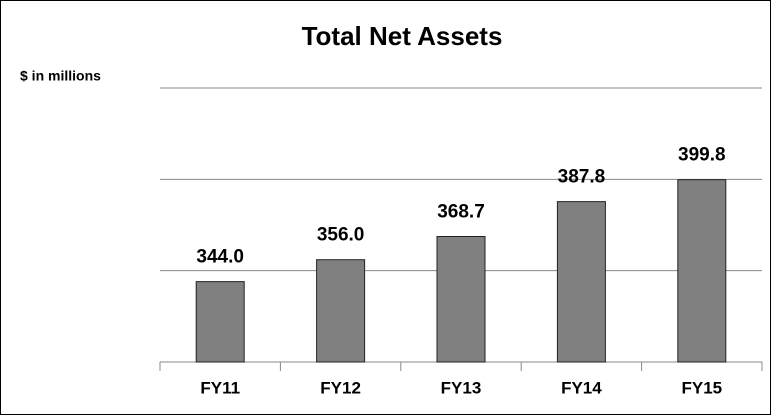 This screenshot has width=771, height=415. What do you see at coordinates (701, 387) in the screenshot?
I see `x-tick-label: FY15` at bounding box center [701, 387].